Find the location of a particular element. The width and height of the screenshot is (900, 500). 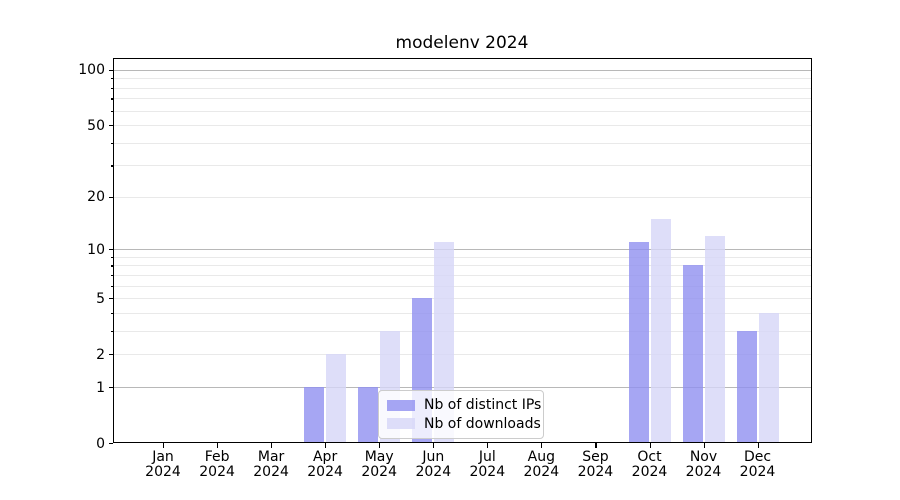

chart-title: modelenv 2024 is located at coordinates (462, 43).